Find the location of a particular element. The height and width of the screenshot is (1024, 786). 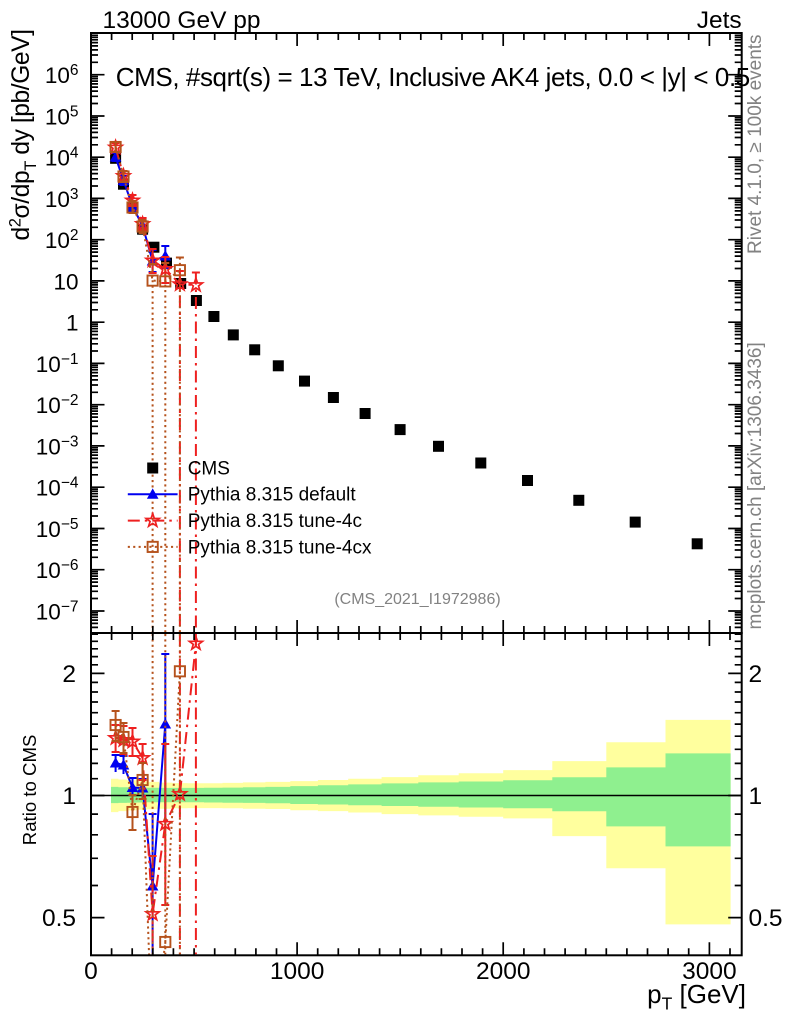

svg-text: 10⁻¹ is located at coordinates (57, 364).